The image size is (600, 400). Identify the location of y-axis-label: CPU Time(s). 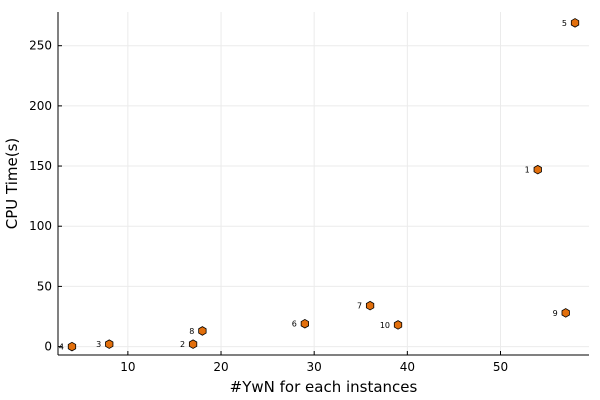
(12, 184).